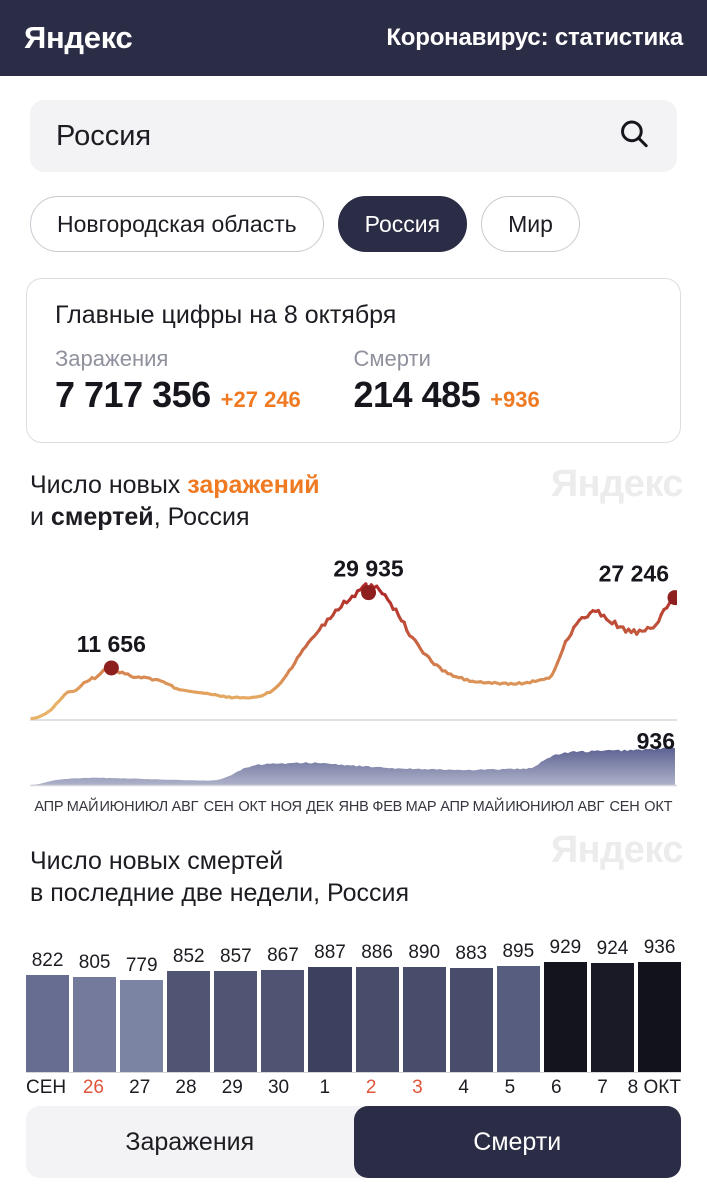 This screenshot has width=707, height=1200. I want to click on month-tick: ДЕК, so click(320, 807).